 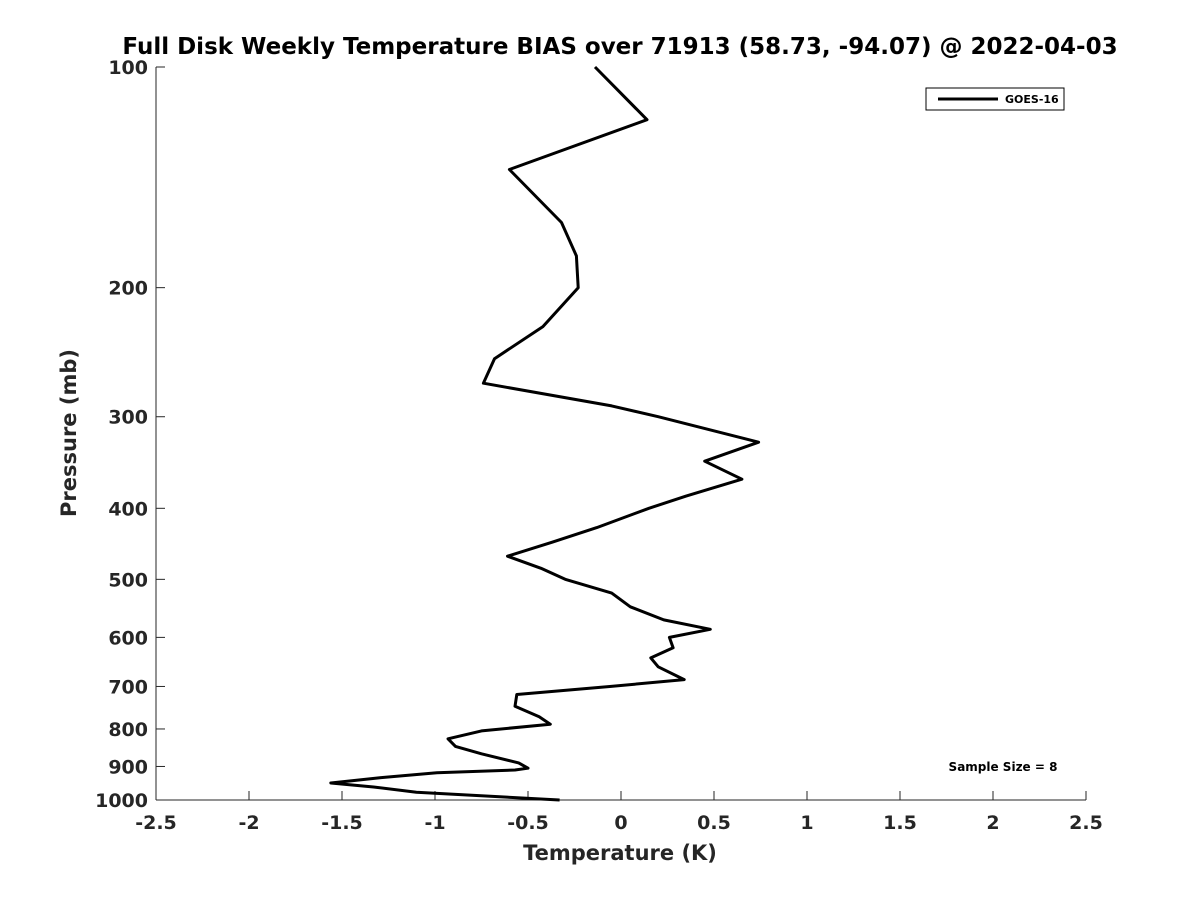 I want to click on x-tick-label: 0.5, so click(x=714, y=823).